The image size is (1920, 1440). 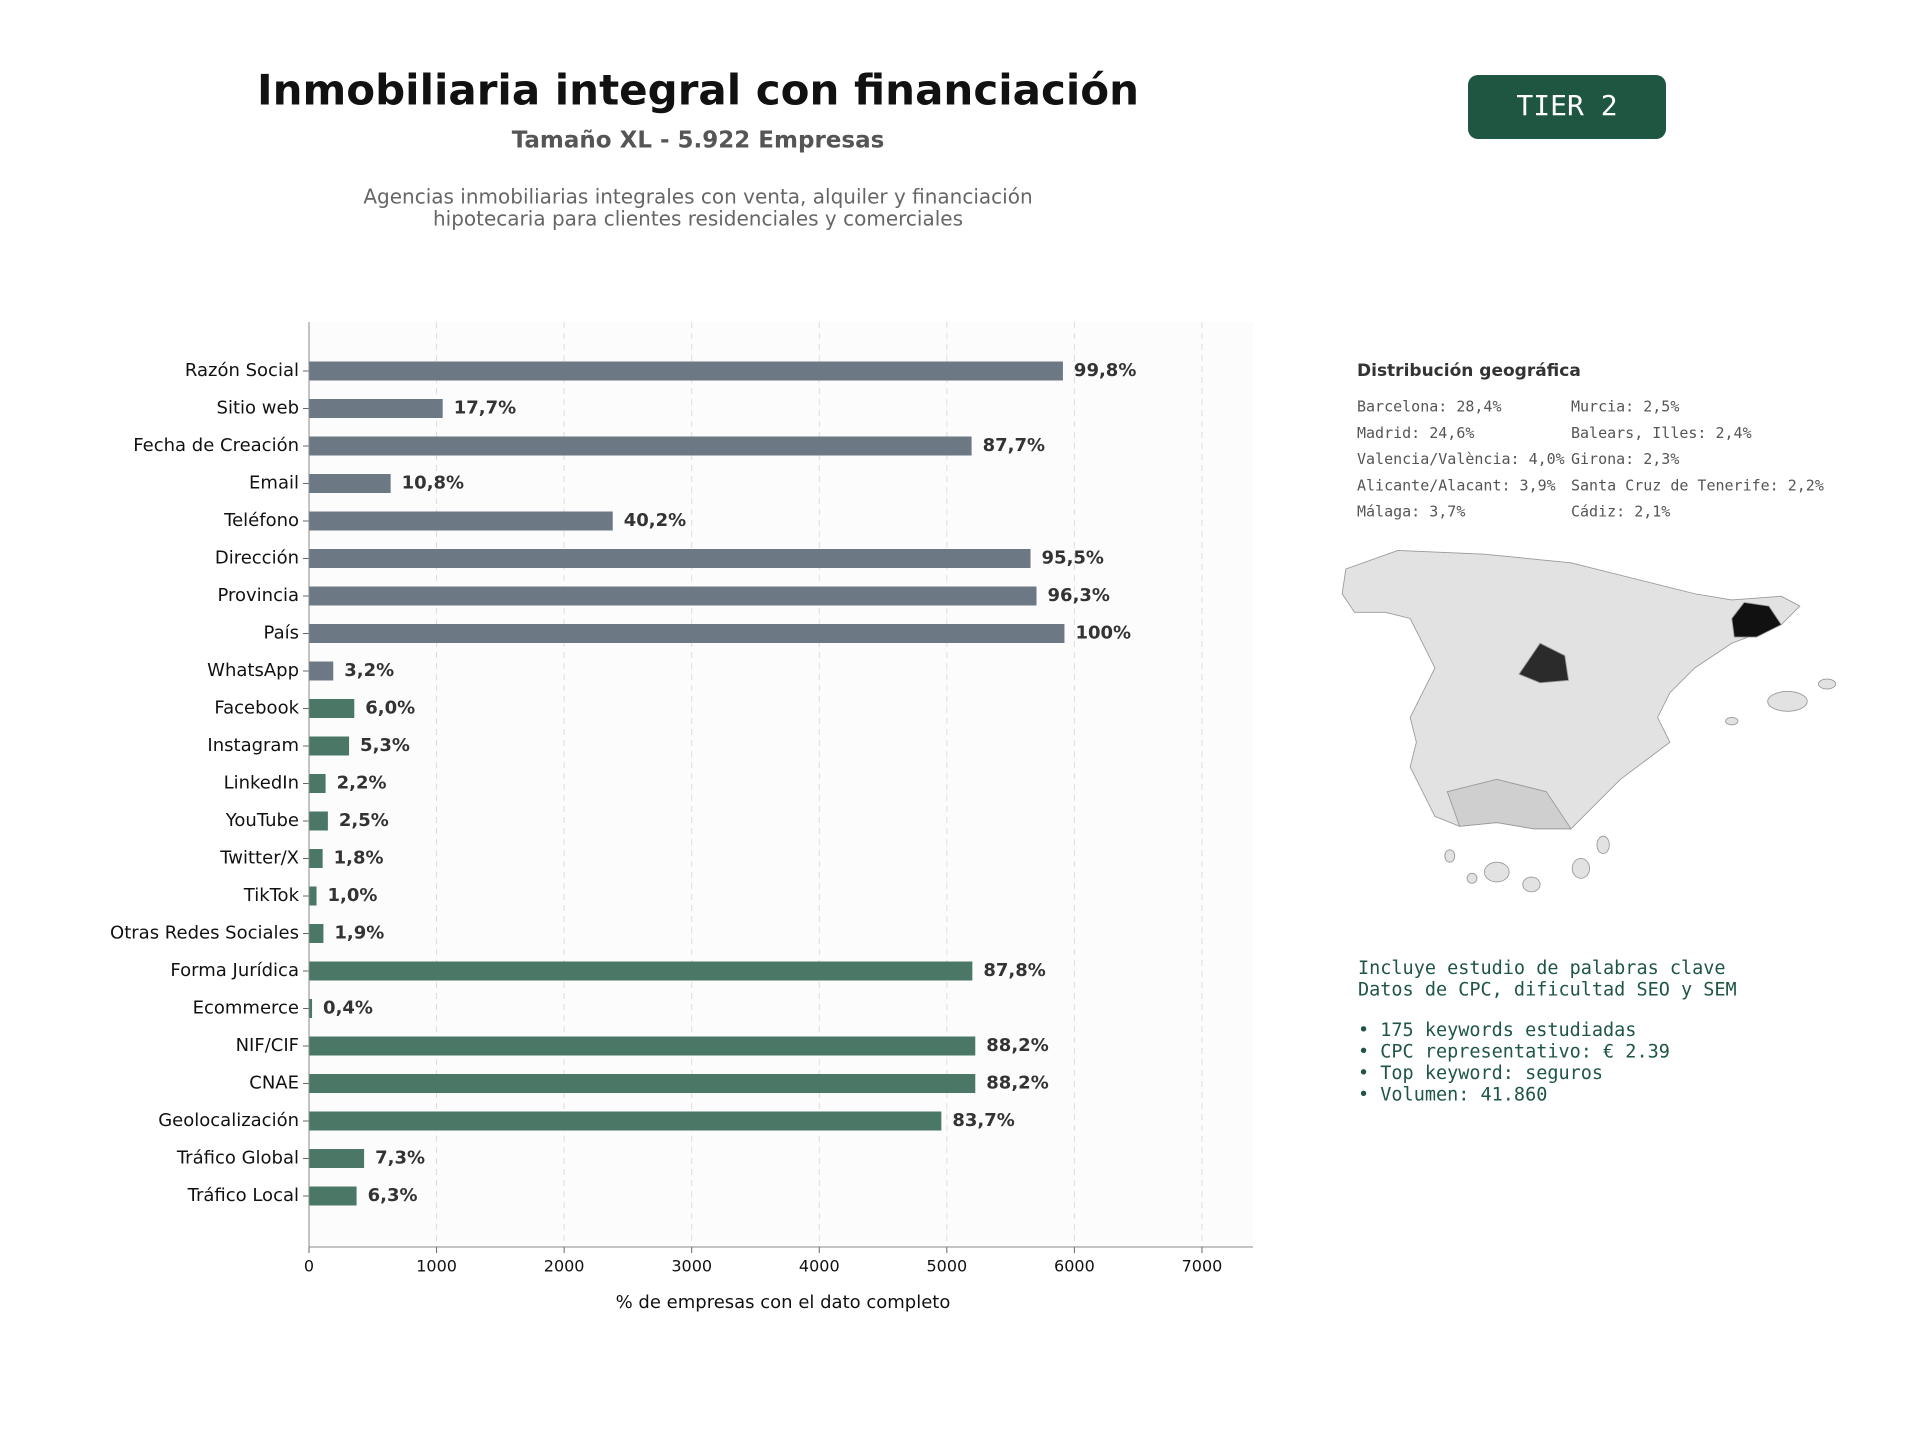 What do you see at coordinates (1014, 970) in the screenshot?
I see `value-label: 87,8%` at bounding box center [1014, 970].